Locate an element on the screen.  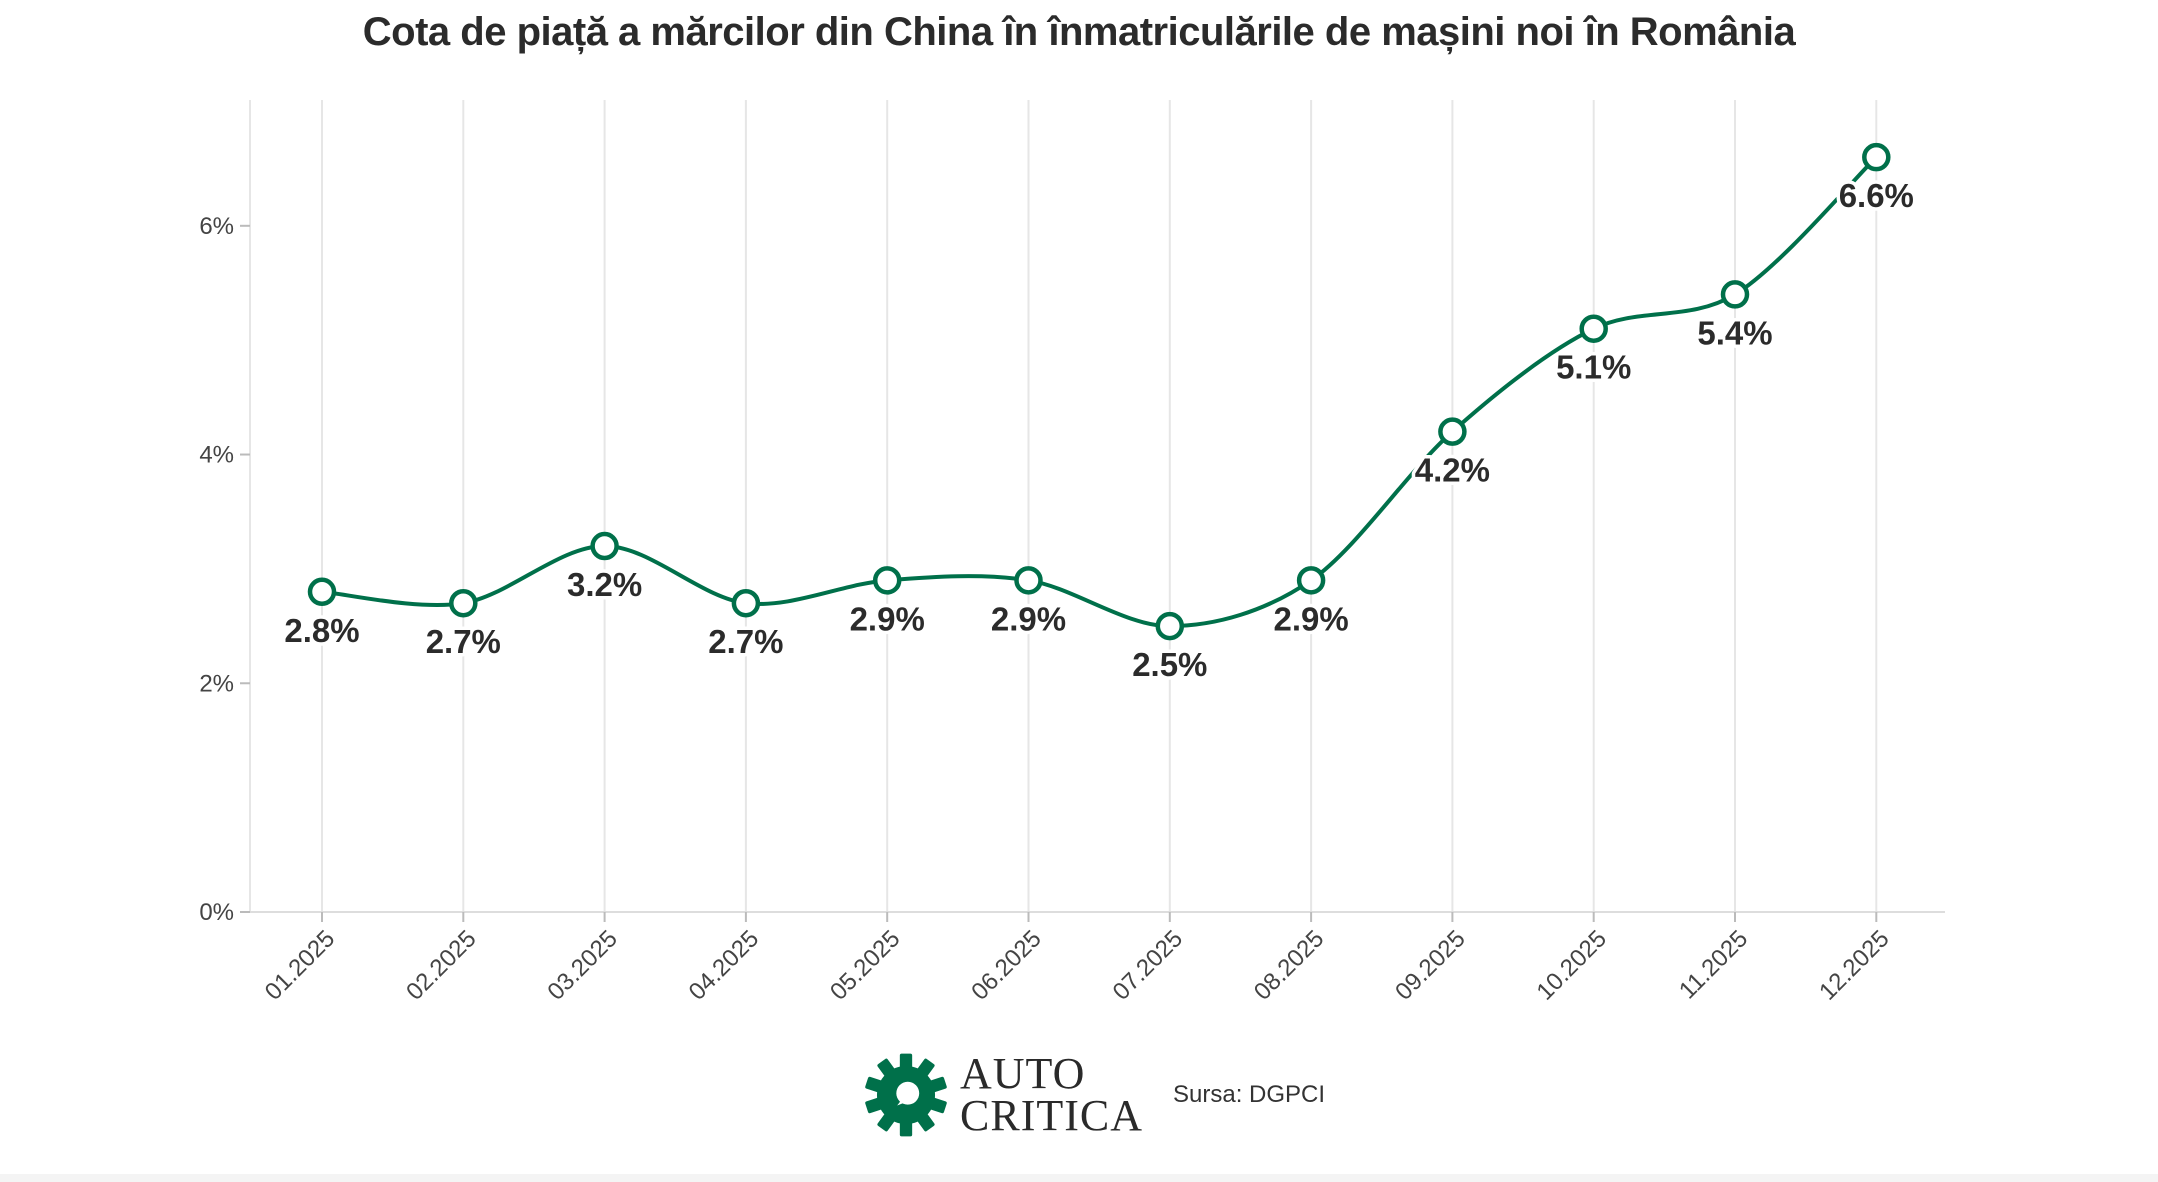
data-label-halo: 2.5% is located at coordinates (1169, 664).